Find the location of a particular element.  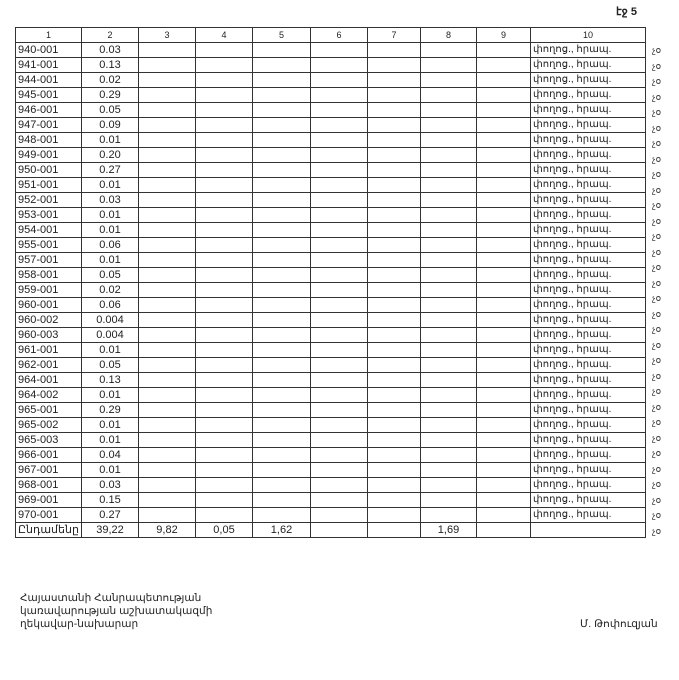

table-row: 951-001 0.01 փողոց., հրապ. is located at coordinates (330, 185).